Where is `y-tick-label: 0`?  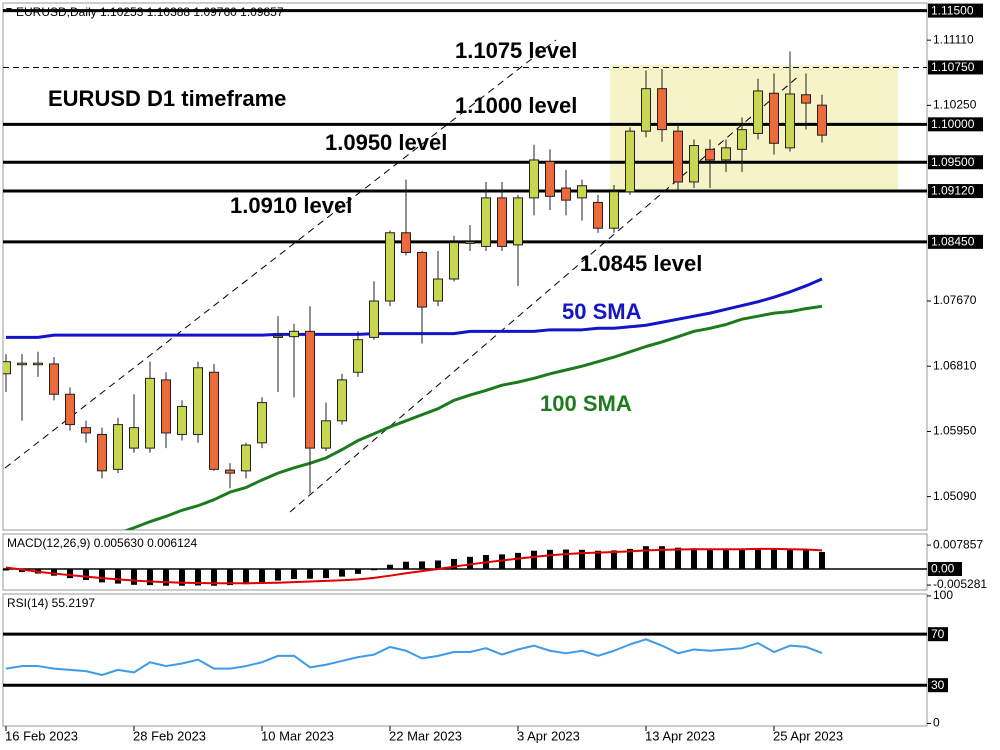 y-tick-label: 0 is located at coordinates (936, 723).